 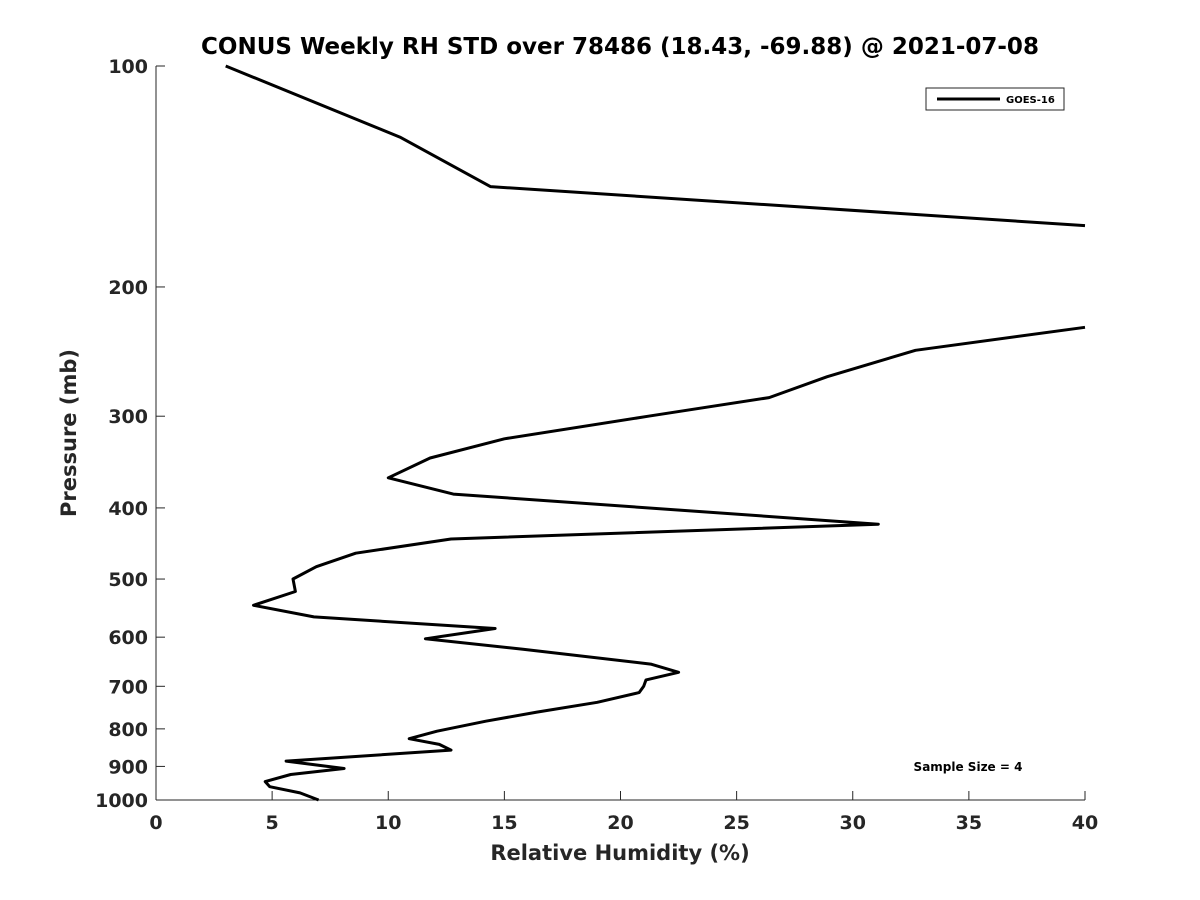 What do you see at coordinates (853, 823) in the screenshot?
I see `x-tick-label: 30` at bounding box center [853, 823].